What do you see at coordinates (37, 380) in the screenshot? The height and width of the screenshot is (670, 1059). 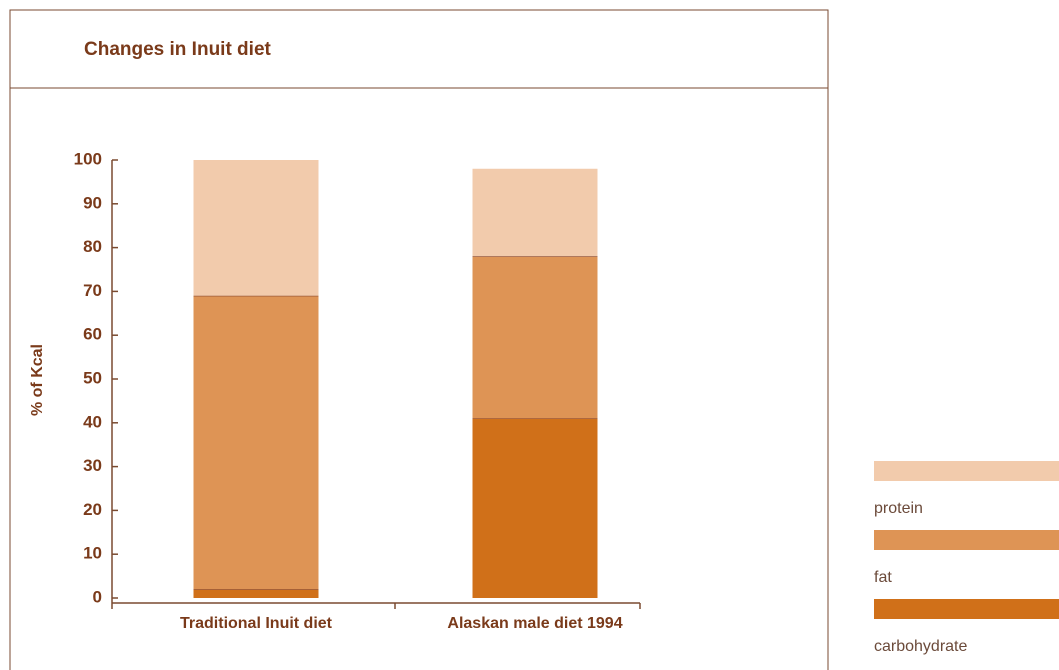 I see `y-axis-label: % of Kcal` at bounding box center [37, 380].